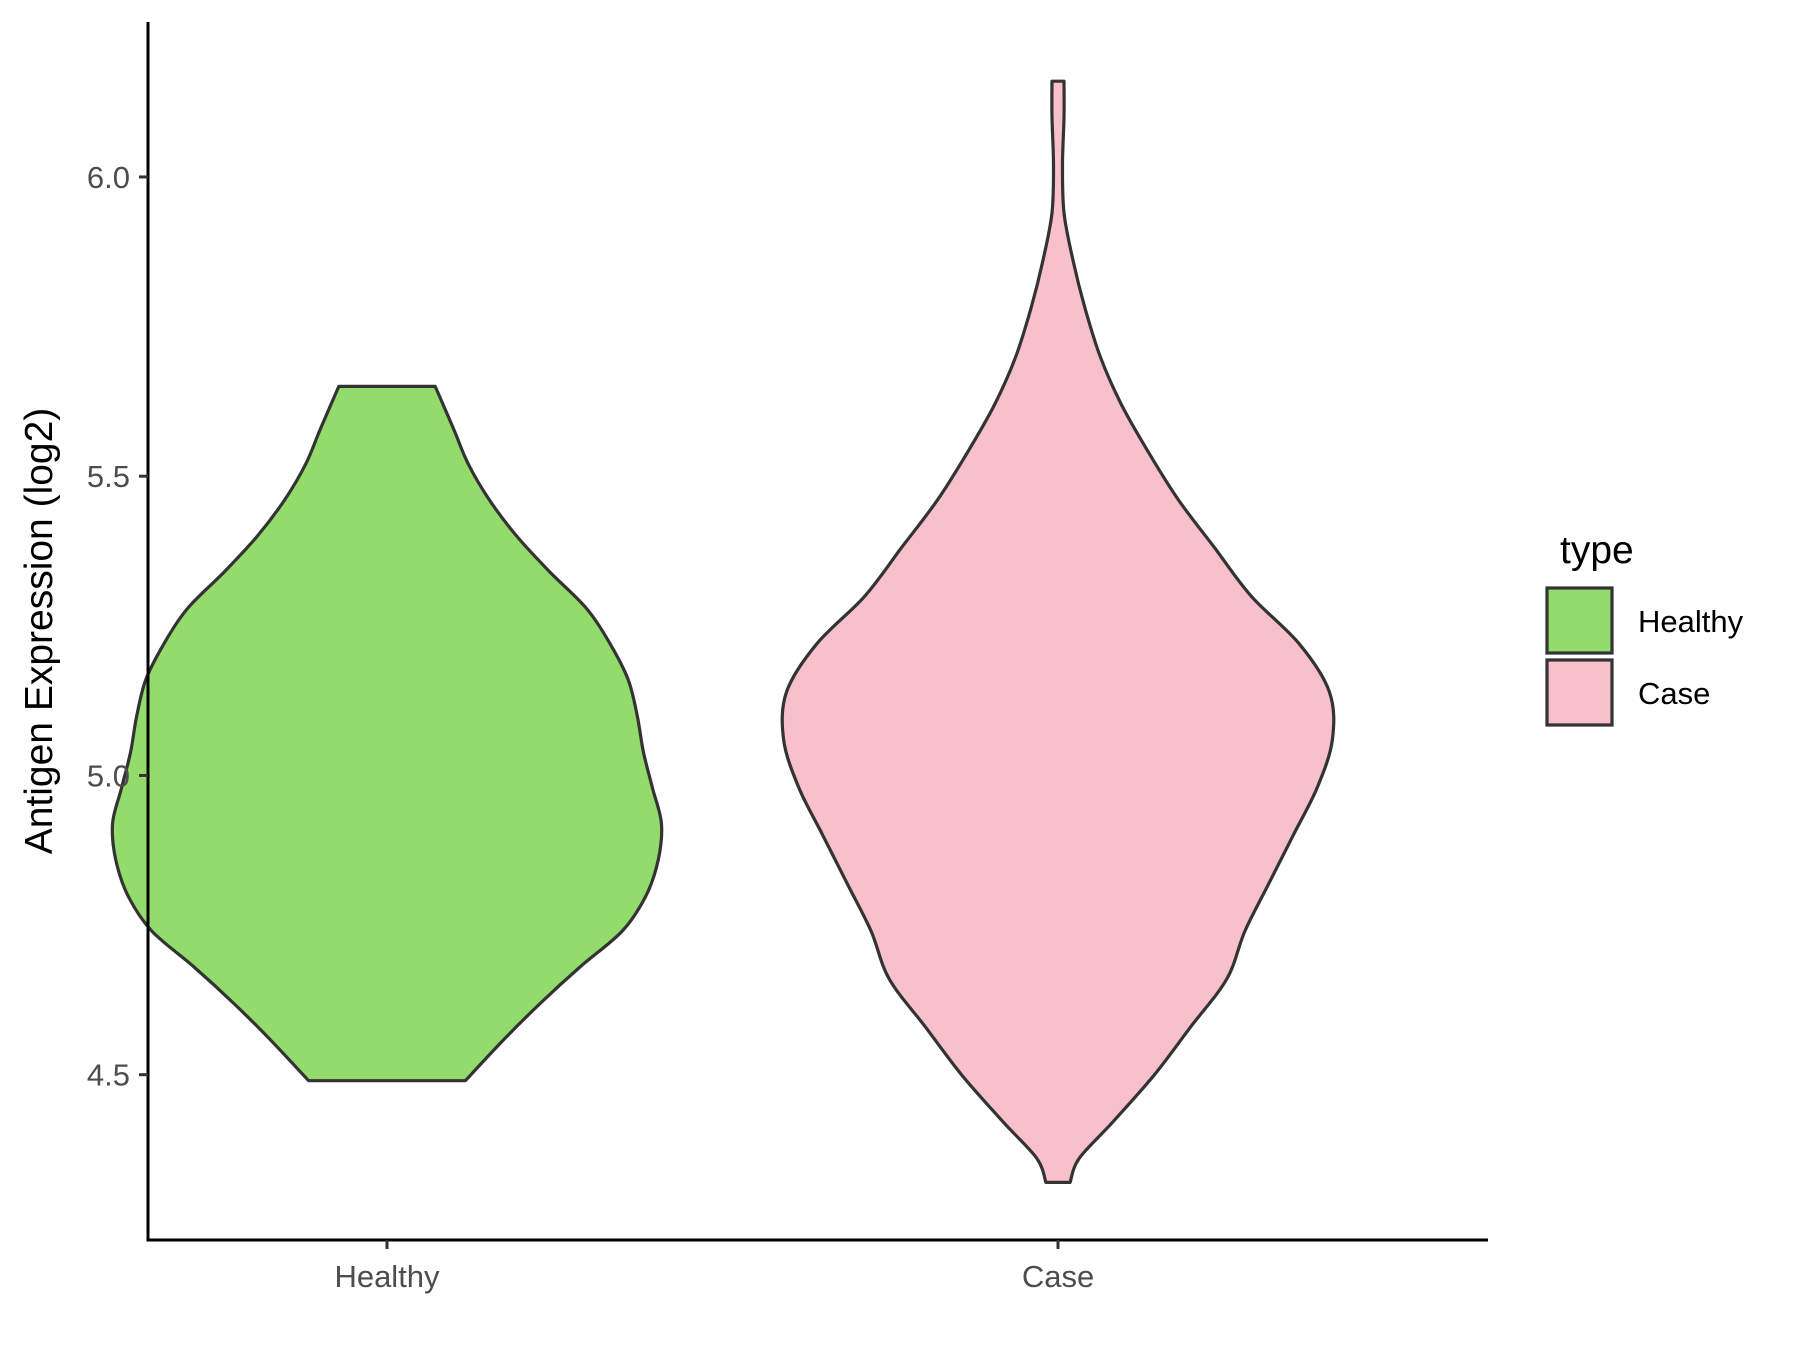 Image resolution: width=1800 pixels, height=1350 pixels. I want to click on y-axis-ticks: 4.5 5.0 5.5 6.0, so click(117, 626).